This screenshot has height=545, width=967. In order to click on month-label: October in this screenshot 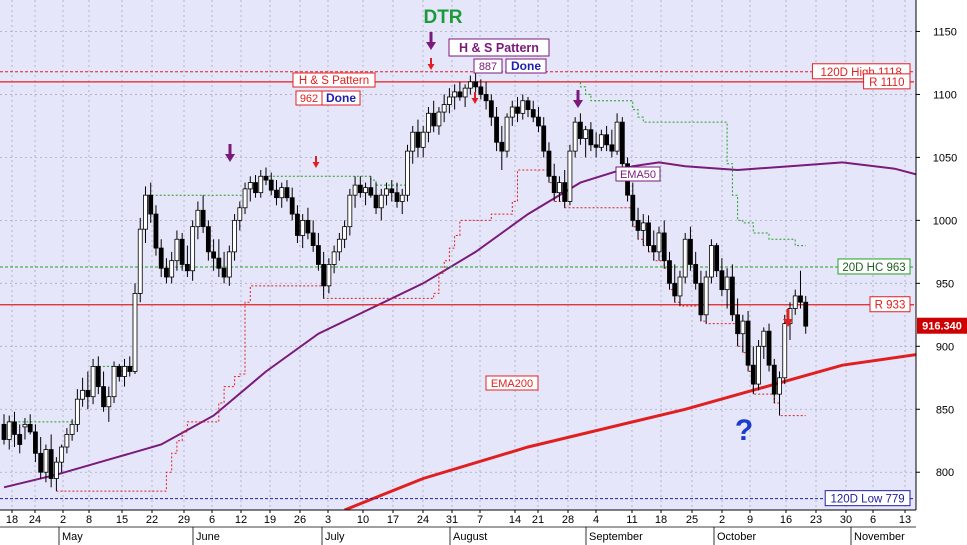, I will do `click(736, 537)`.